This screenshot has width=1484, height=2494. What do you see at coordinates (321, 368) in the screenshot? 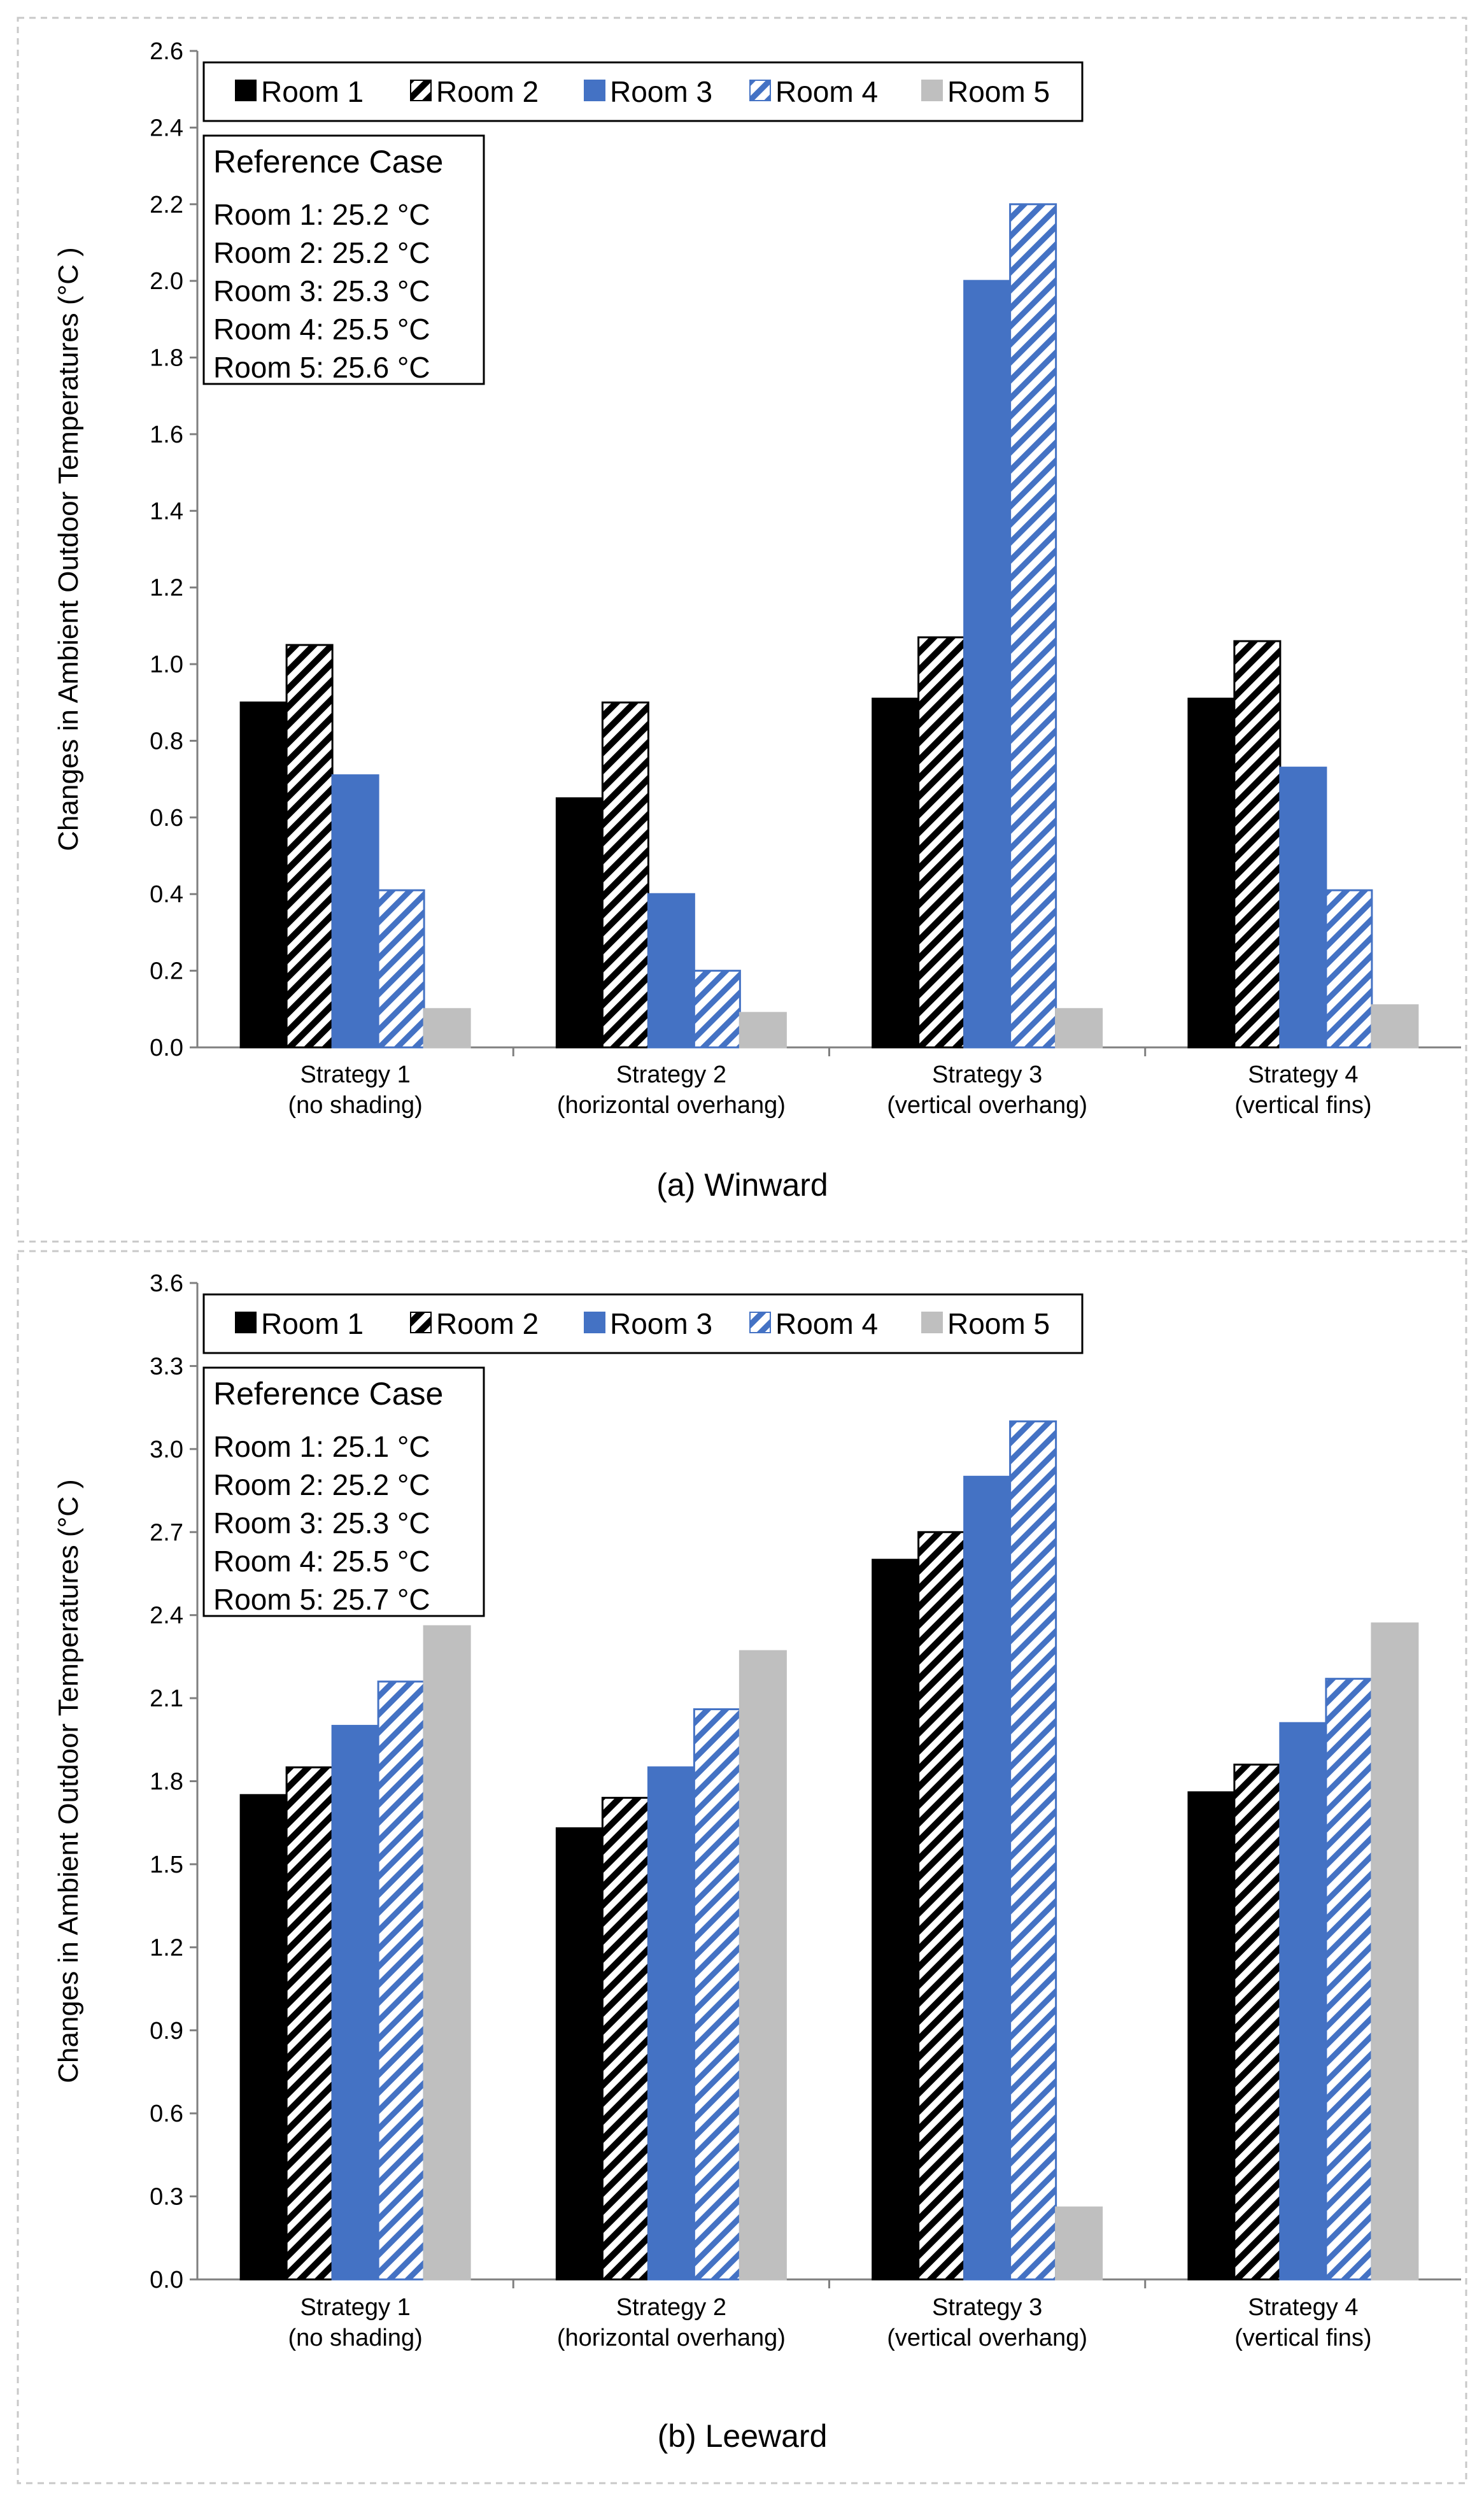
I see `reference-case-line: Room 5: 25.6 °C` at bounding box center [321, 368].